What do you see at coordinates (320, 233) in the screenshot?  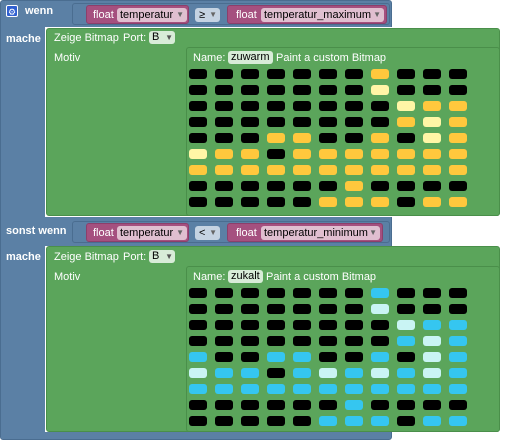 I see `var-dropdown-min: temperatur_minimum ▼` at bounding box center [320, 233].